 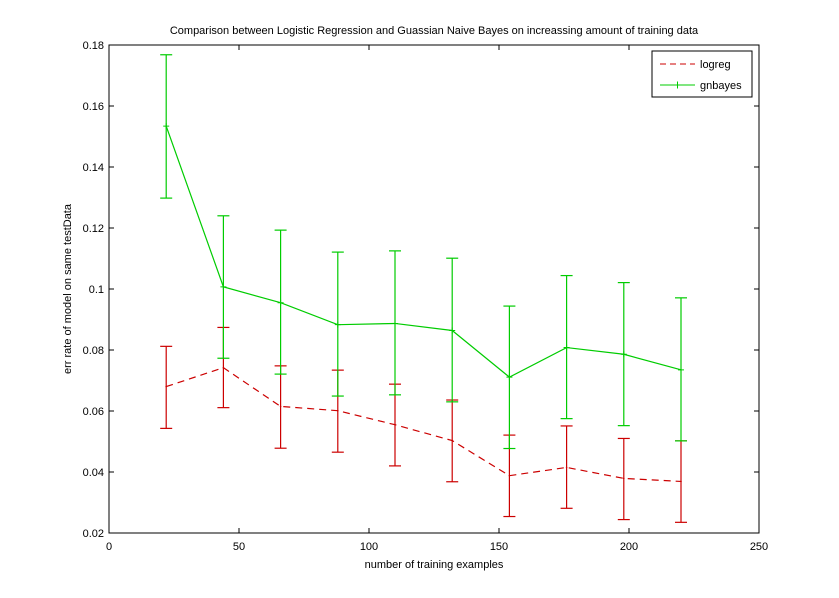 What do you see at coordinates (434, 565) in the screenshot?
I see `x-axis-label: number of training examples` at bounding box center [434, 565].